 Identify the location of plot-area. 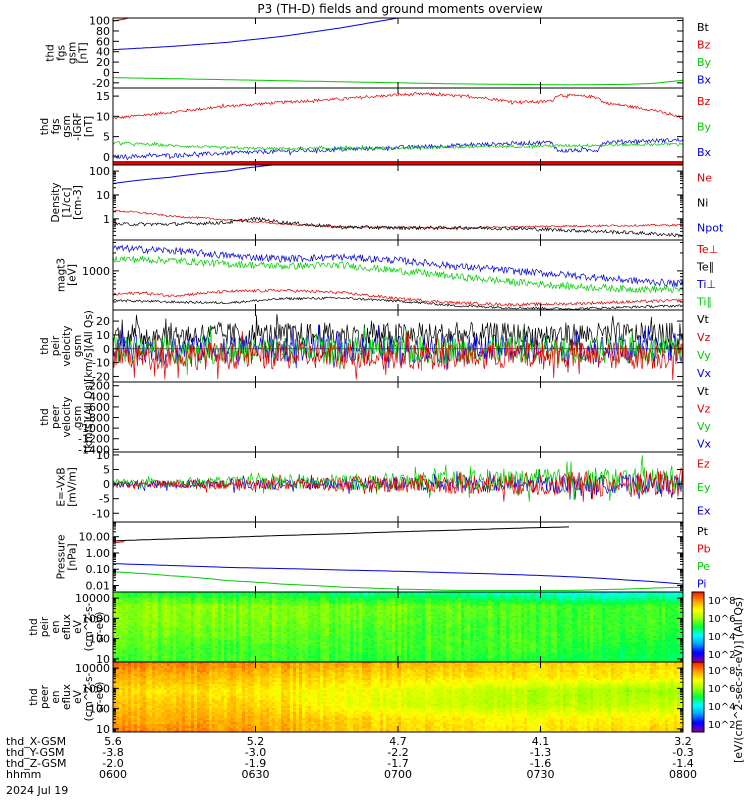
(398, 347).